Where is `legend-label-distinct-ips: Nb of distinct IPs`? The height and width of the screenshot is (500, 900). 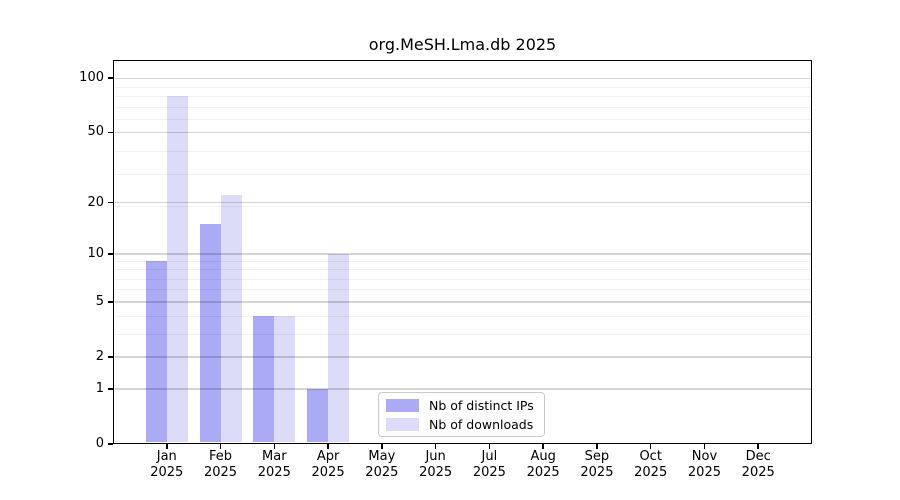 legend-label-distinct-ips: Nb of distinct IPs is located at coordinates (481, 405).